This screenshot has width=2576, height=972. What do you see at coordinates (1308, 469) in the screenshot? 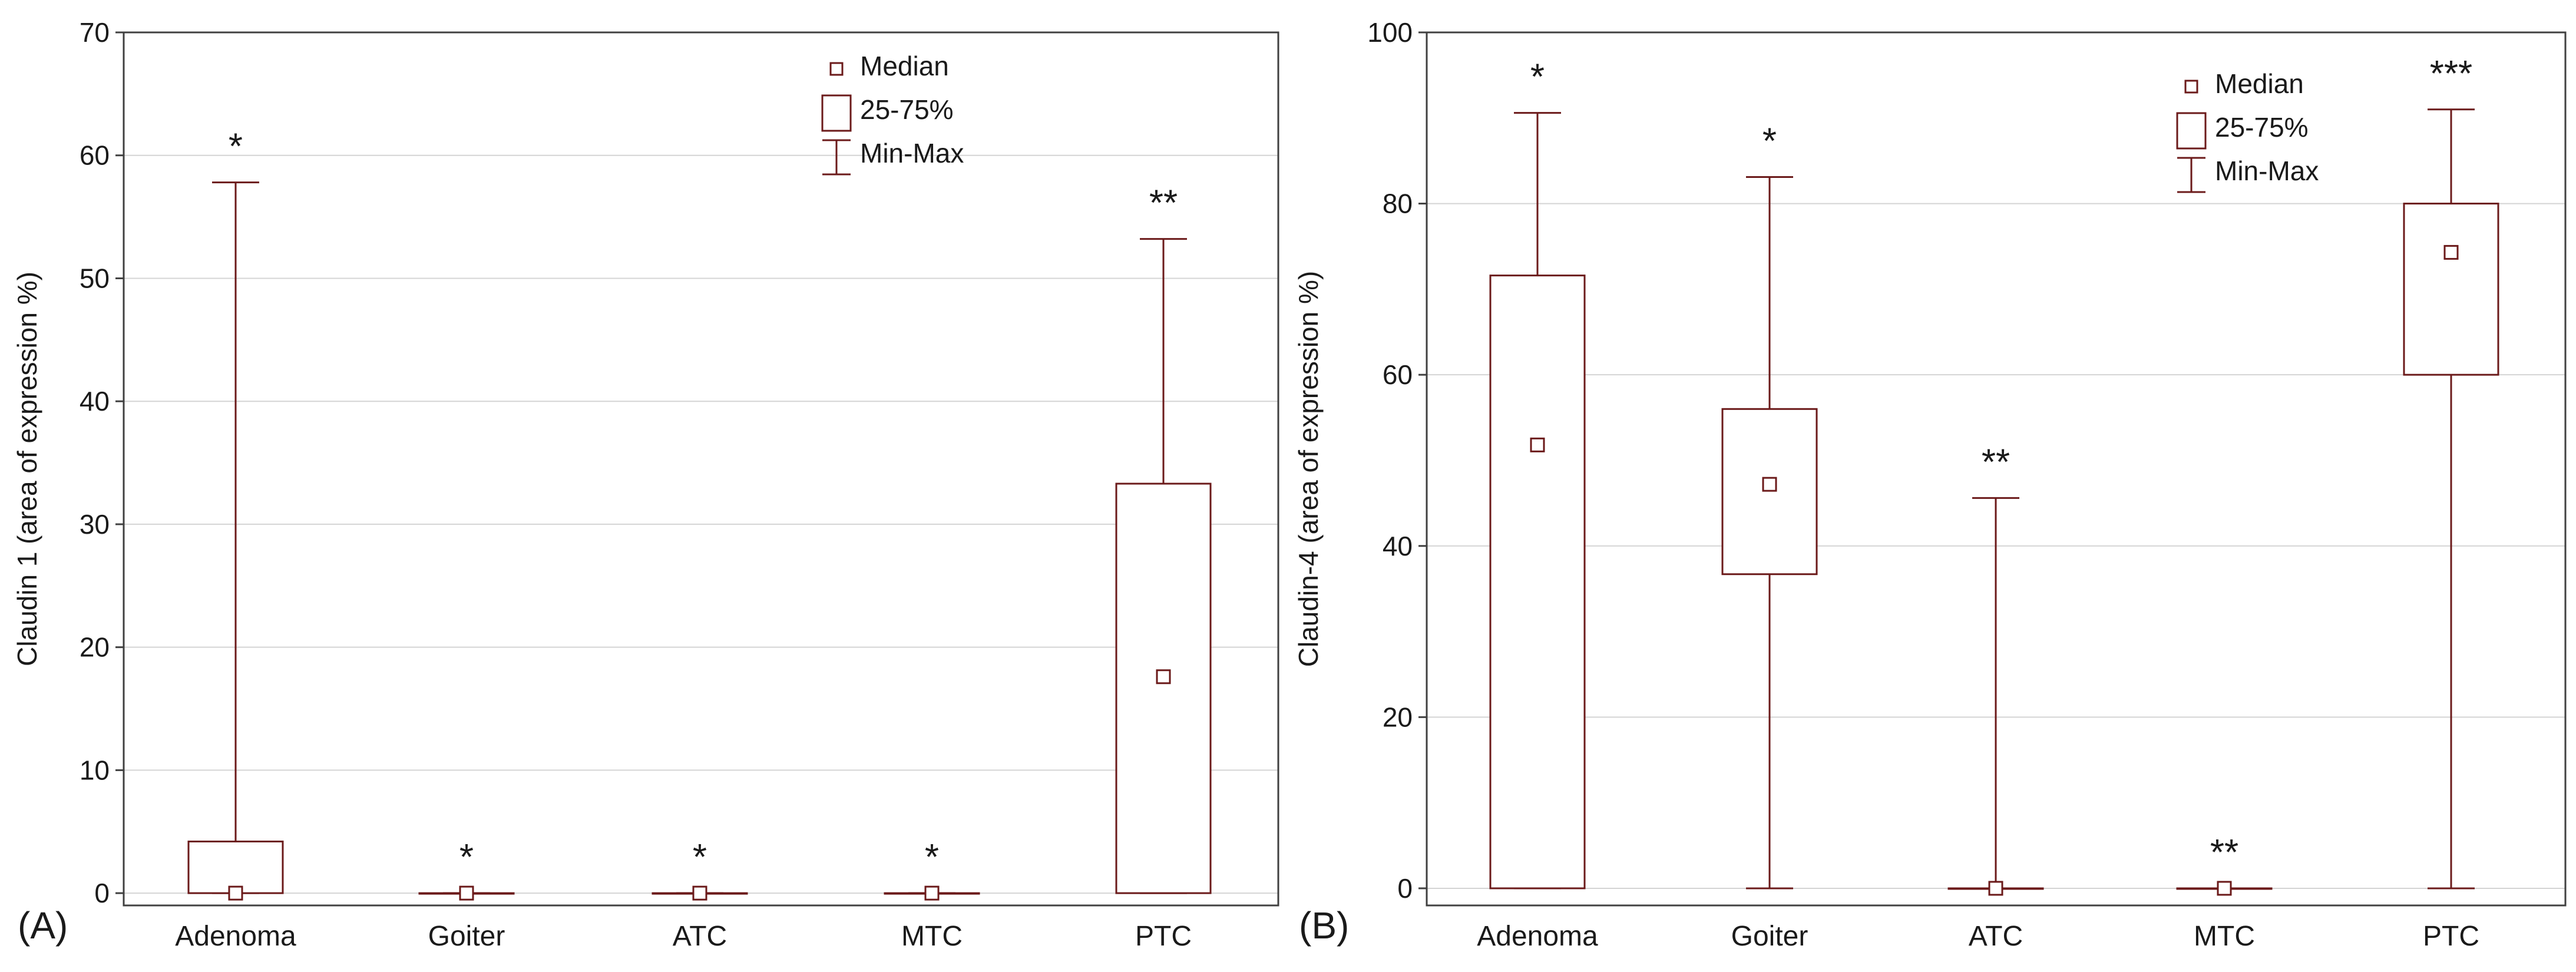
I see `y-axis-label: Claudin-4 (area of expression %)` at bounding box center [1308, 469].